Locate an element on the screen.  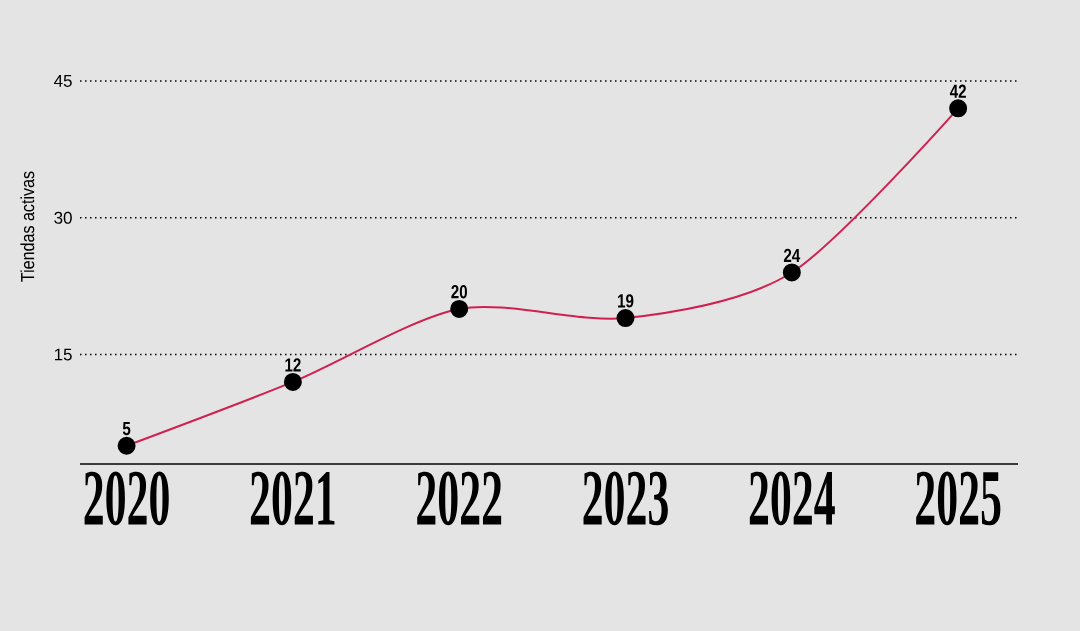
x-tick-label: 2022 is located at coordinates (459, 498).